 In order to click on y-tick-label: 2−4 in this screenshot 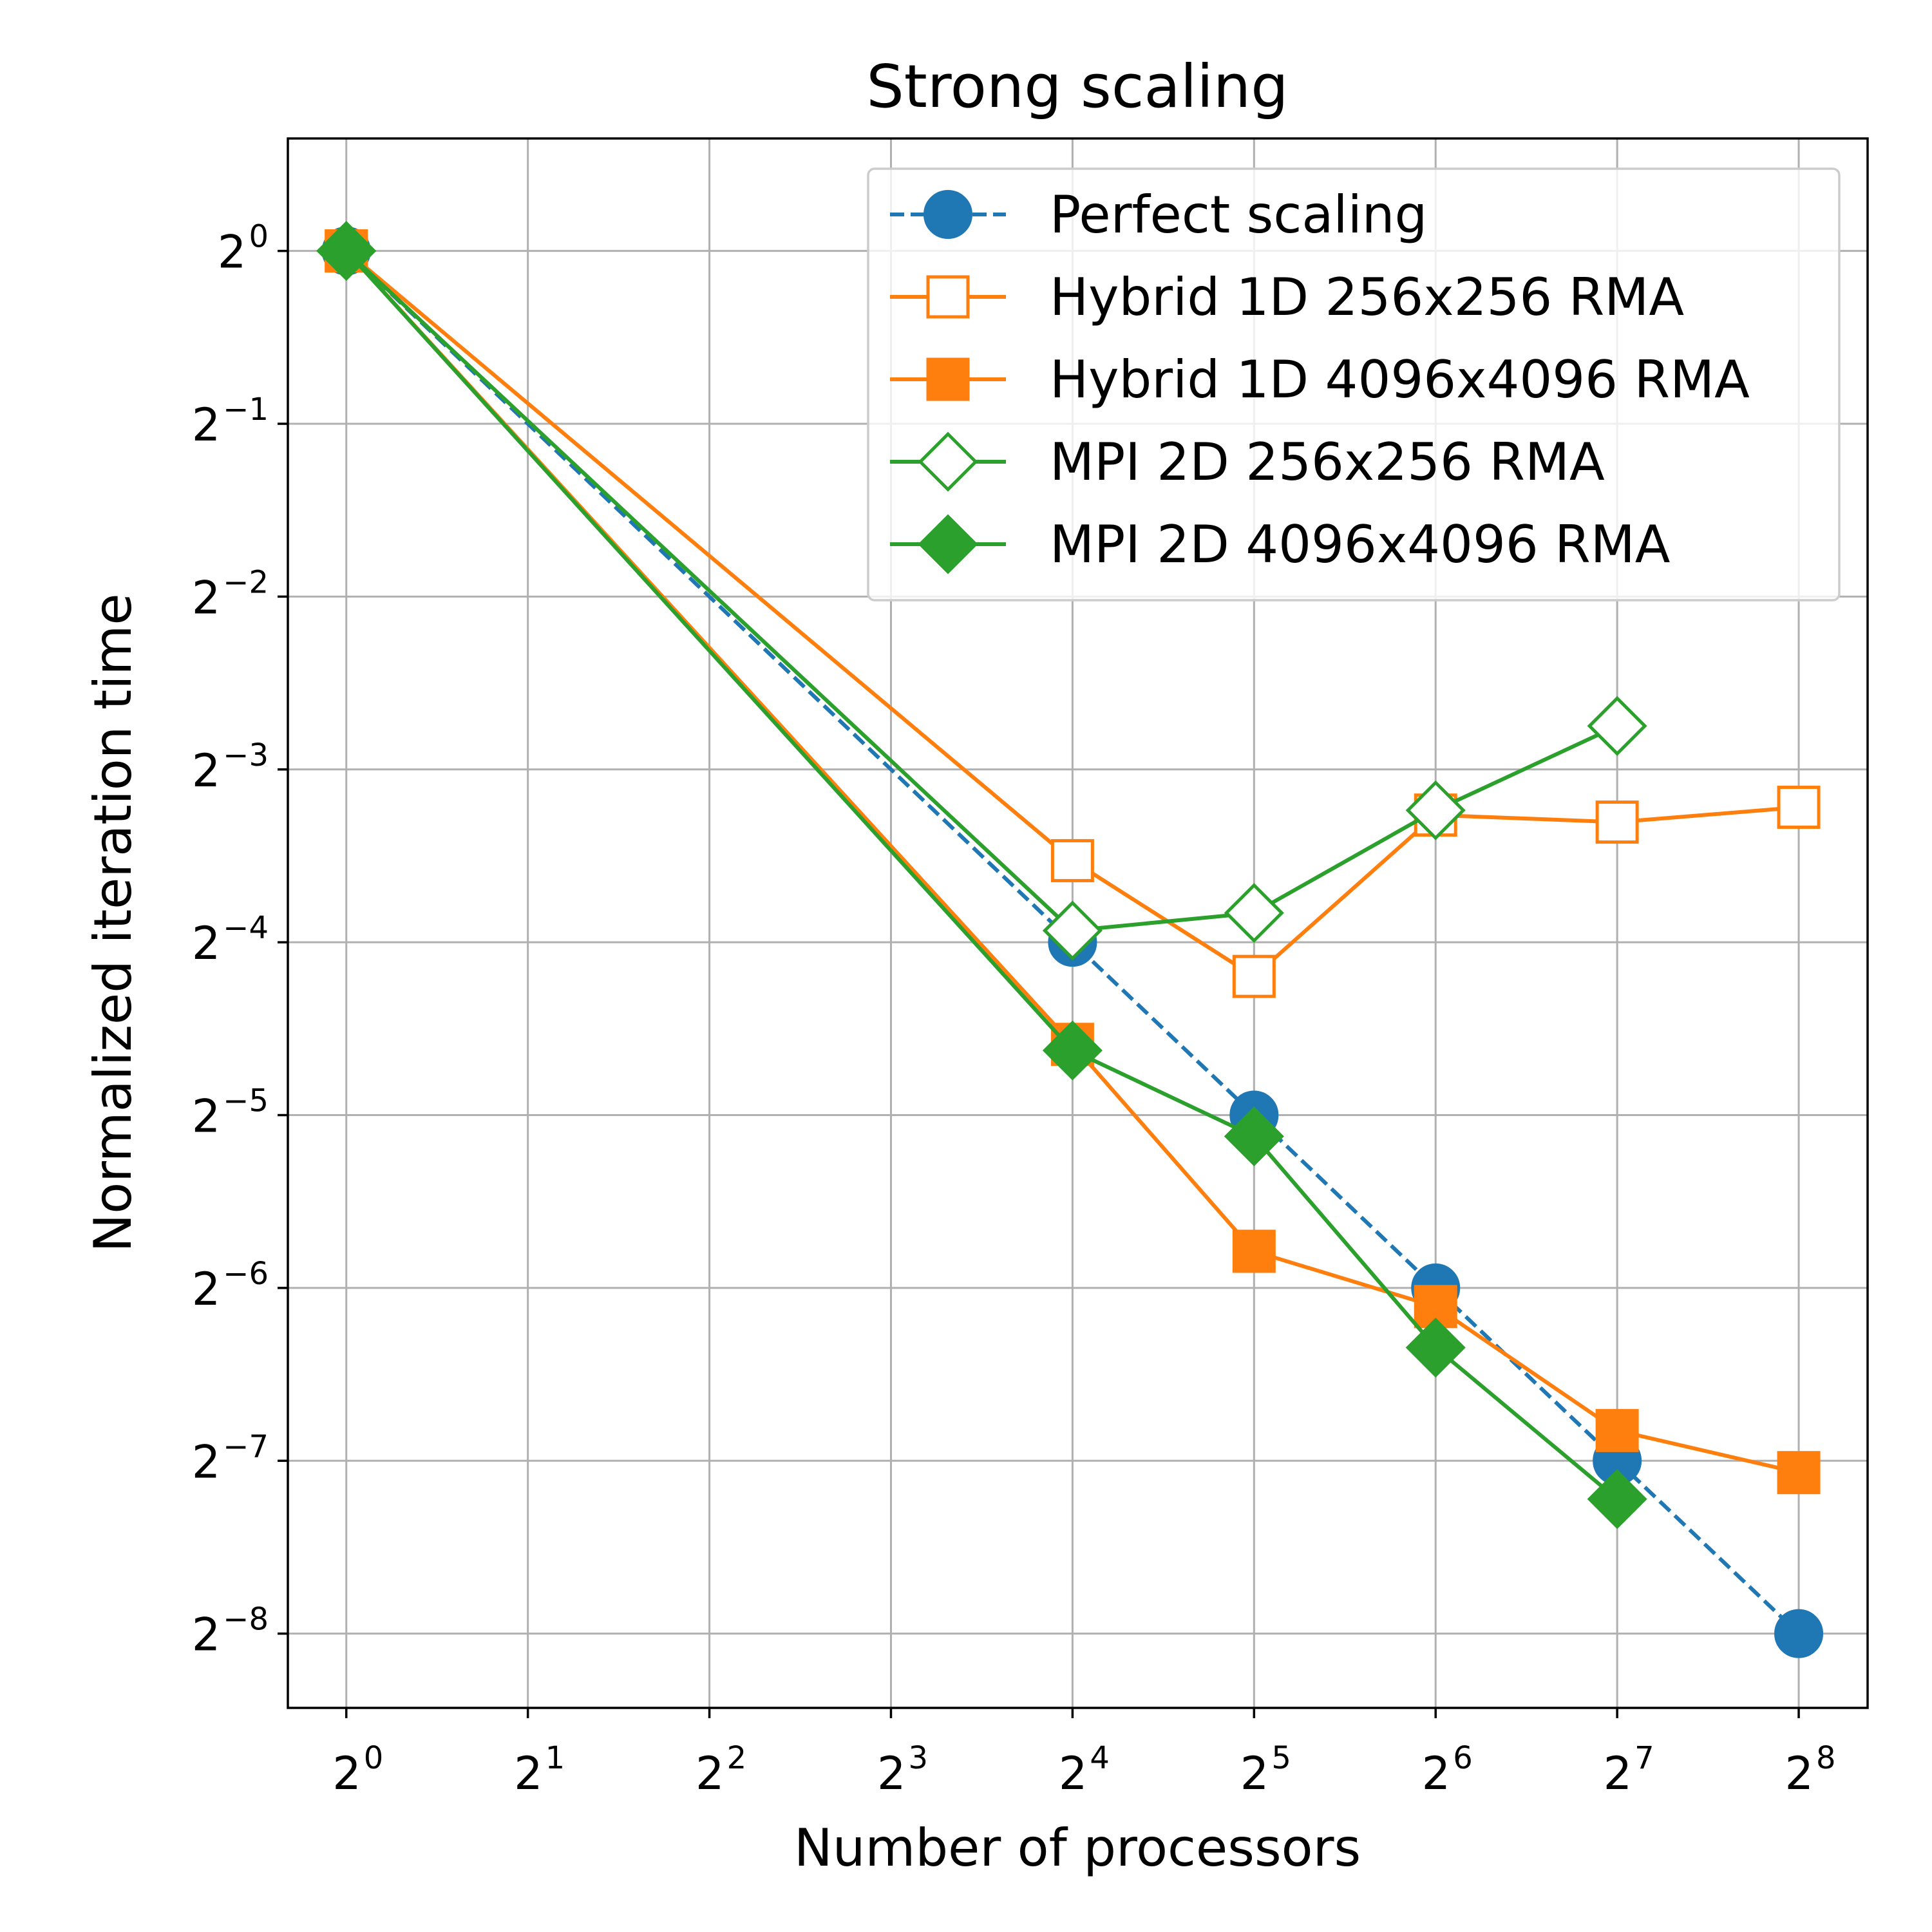, I will do `click(231, 940)`.